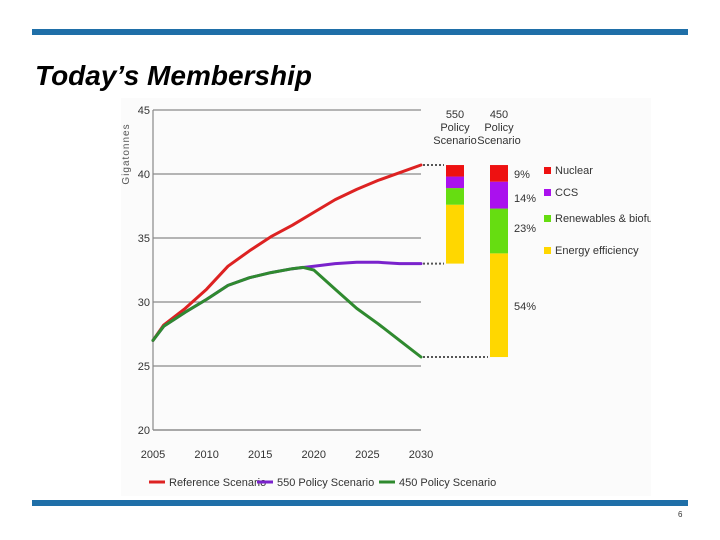 Image resolution: width=720 pixels, height=540 pixels. What do you see at coordinates (547, 250) in the screenshot?
I see `legend-swatch-efficiency` at bounding box center [547, 250].